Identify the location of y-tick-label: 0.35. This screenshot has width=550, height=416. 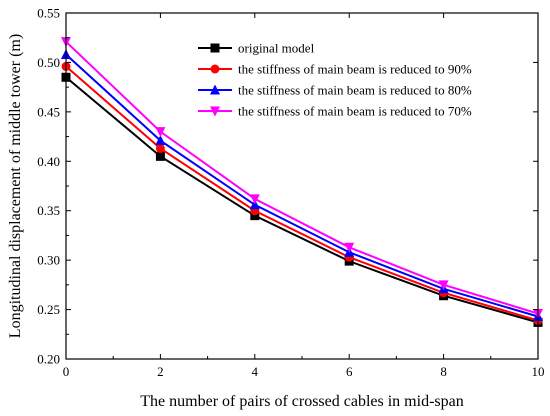
(48, 210).